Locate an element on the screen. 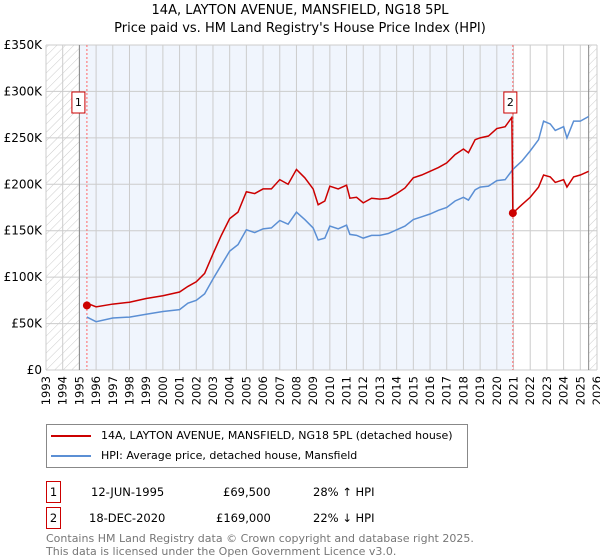 The image size is (600, 560). legend-line-blue is located at coordinates (71, 456).